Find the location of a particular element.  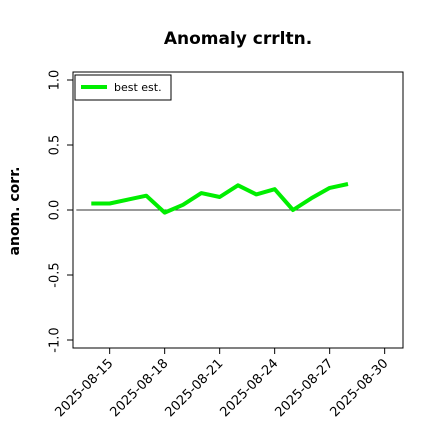

y-tick-label: -1.0 is located at coordinates (55, 339).